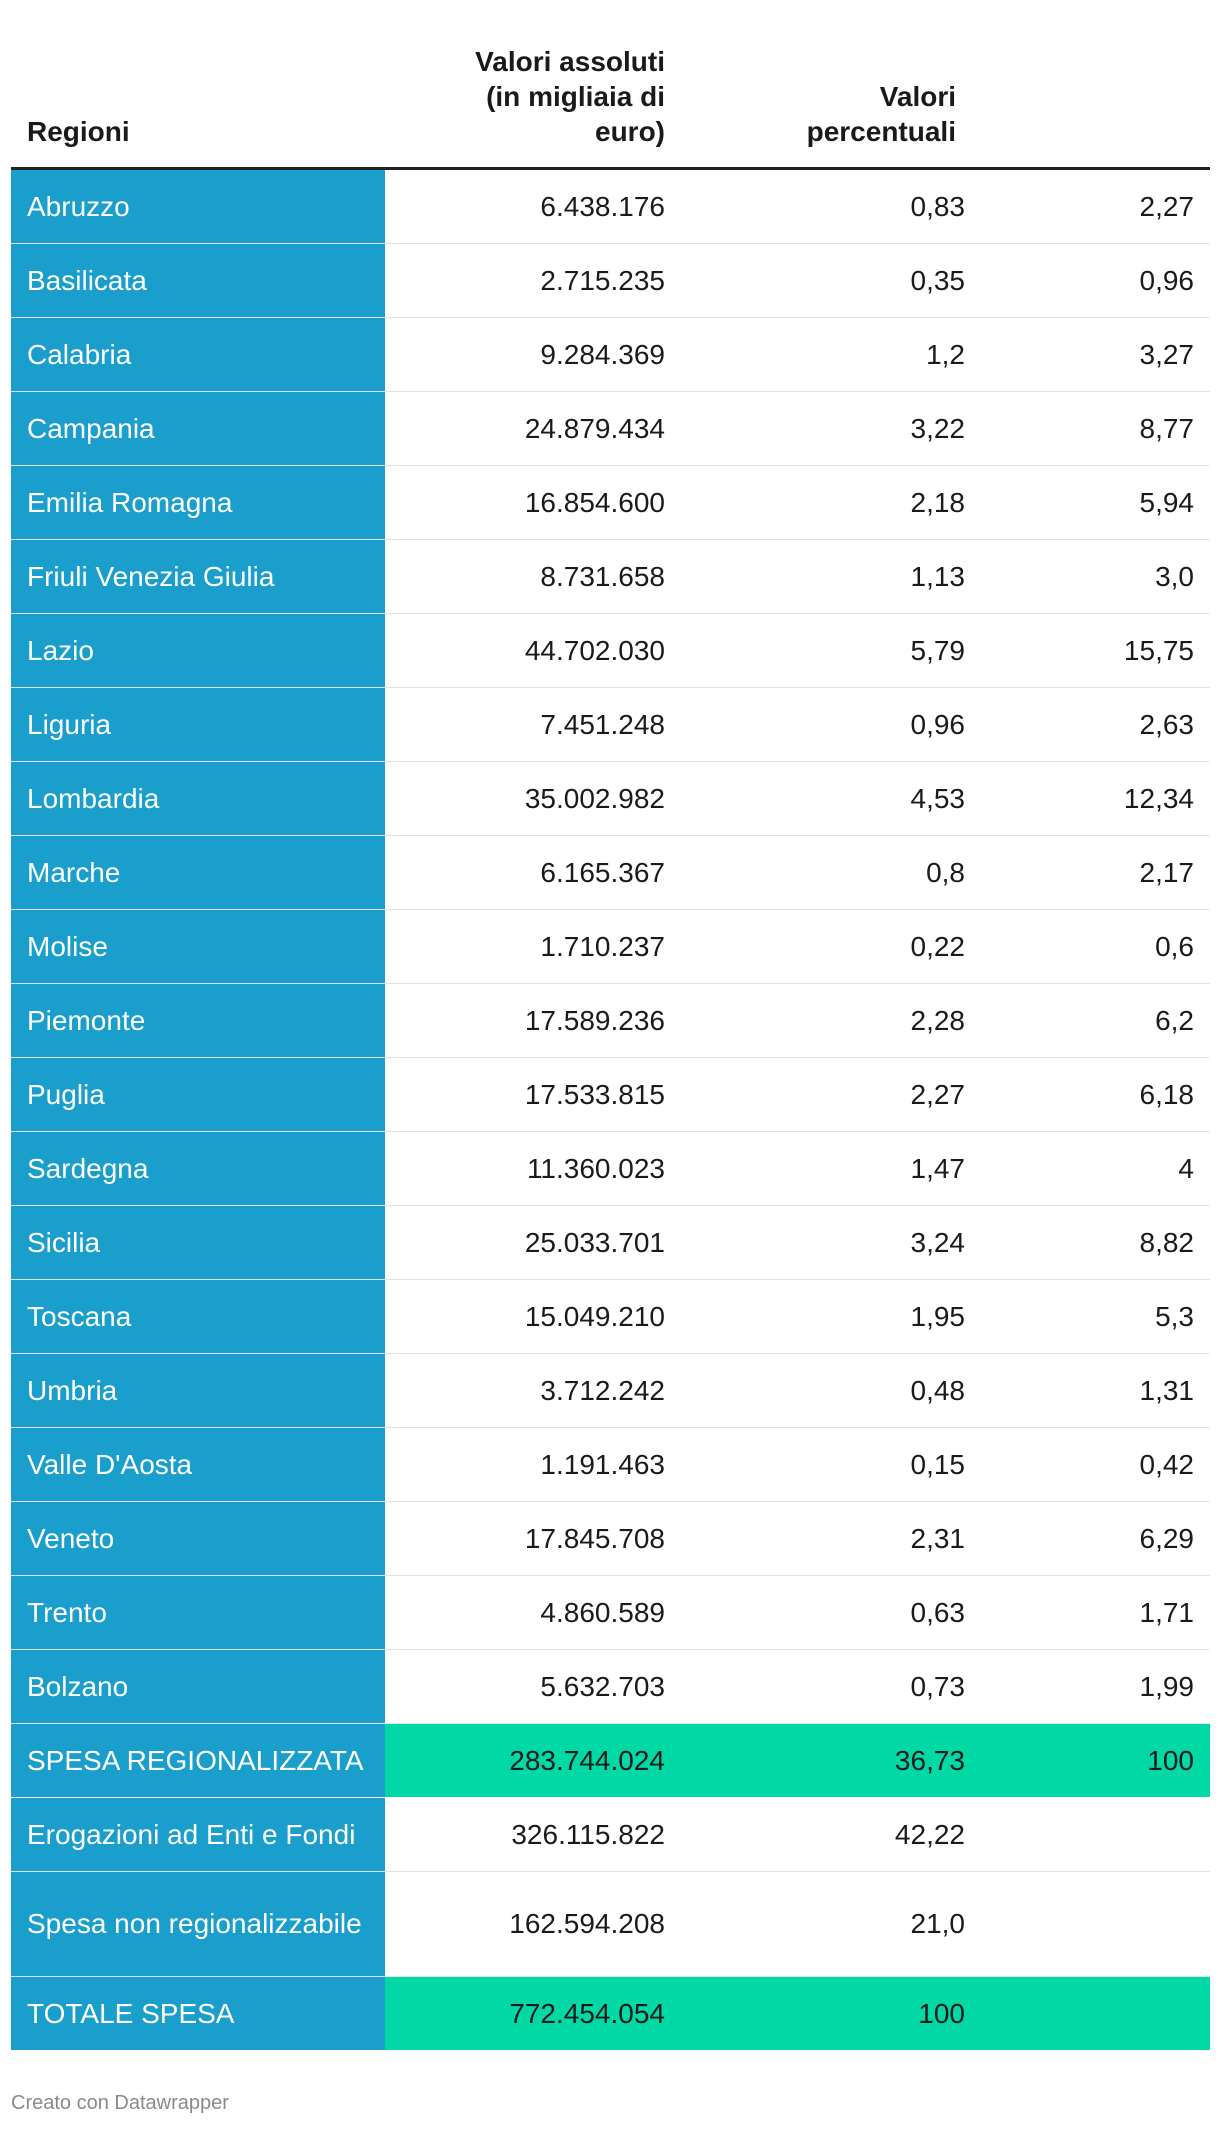 This screenshot has width=1220, height=2130. Describe the element at coordinates (594, 798) in the screenshot. I see `absolute-value-cell: 35.002.982` at that location.